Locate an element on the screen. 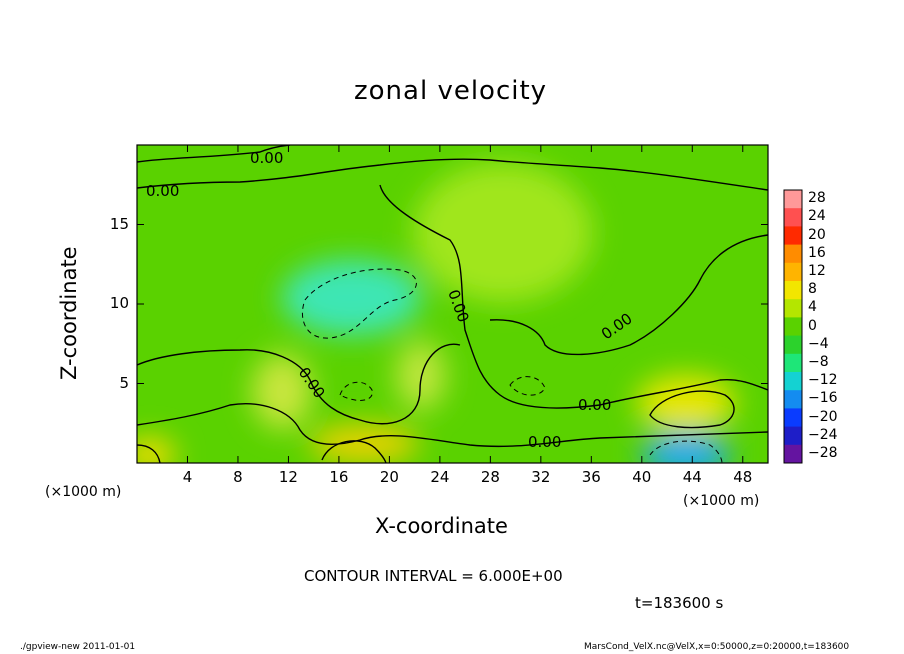  x-tick-label: 40 is located at coordinates (642, 477).